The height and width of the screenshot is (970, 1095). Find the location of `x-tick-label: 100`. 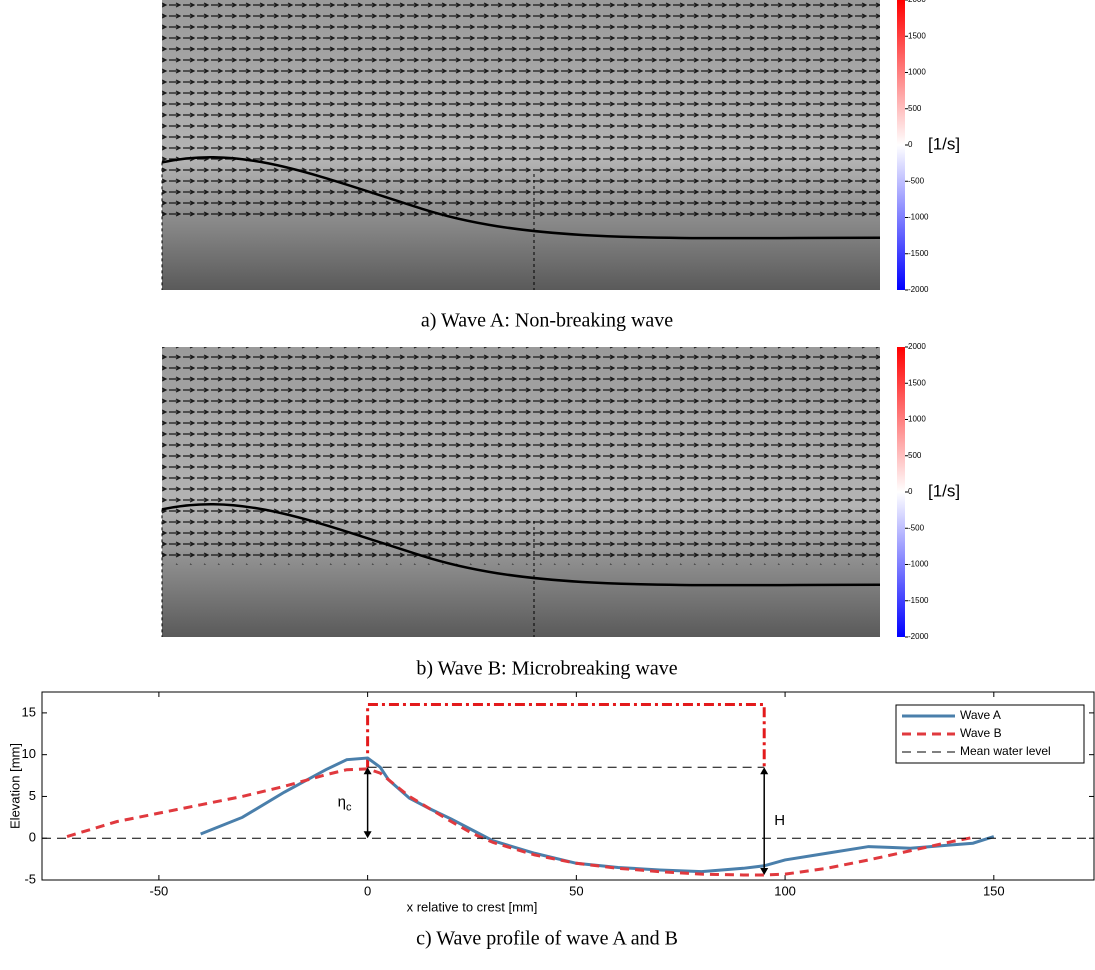

x-tick-label: 100 is located at coordinates (785, 890).